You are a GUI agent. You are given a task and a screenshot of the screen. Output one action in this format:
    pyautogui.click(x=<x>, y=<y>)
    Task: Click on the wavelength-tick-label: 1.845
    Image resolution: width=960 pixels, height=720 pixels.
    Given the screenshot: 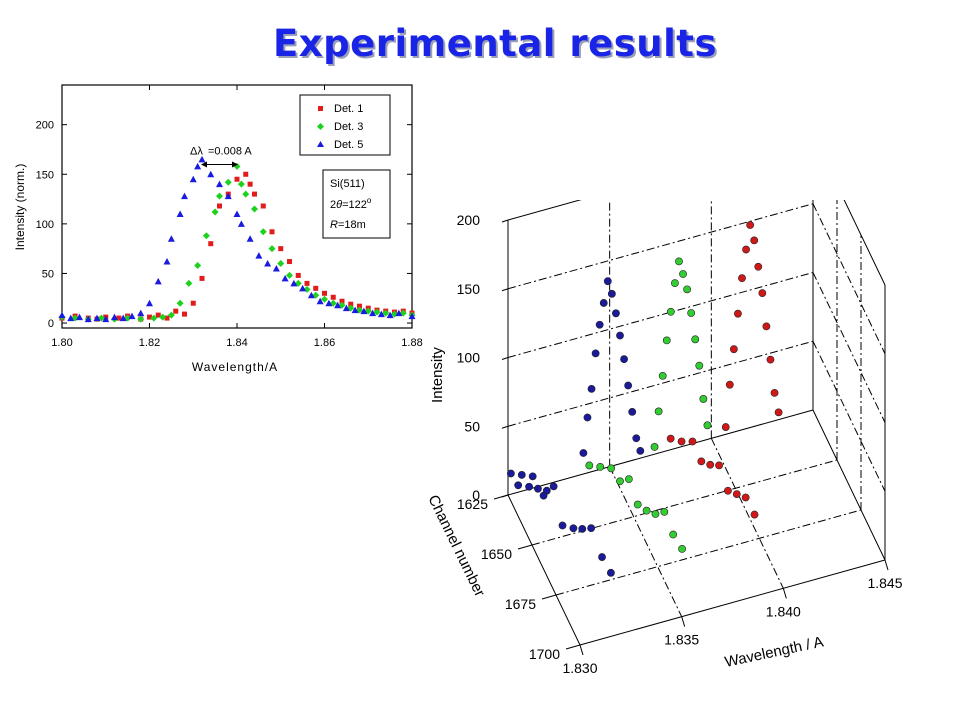 What is the action you would take?
    pyautogui.click(x=884, y=583)
    